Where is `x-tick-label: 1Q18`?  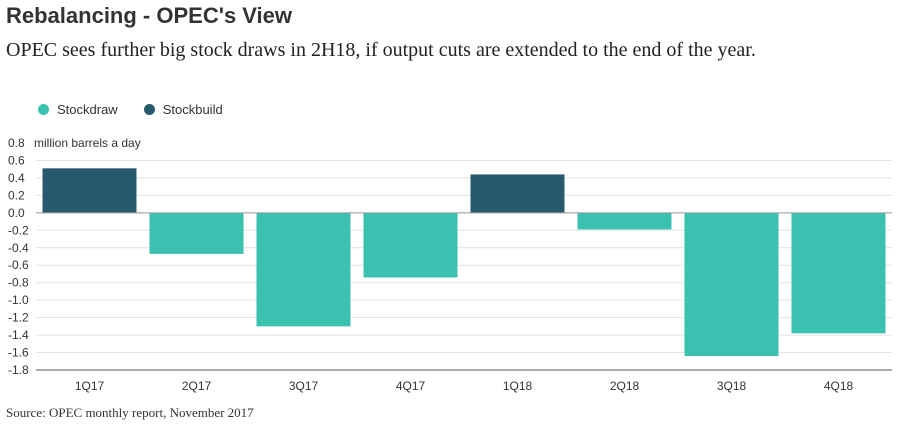
x-tick-label: 1Q18 is located at coordinates (518, 386).